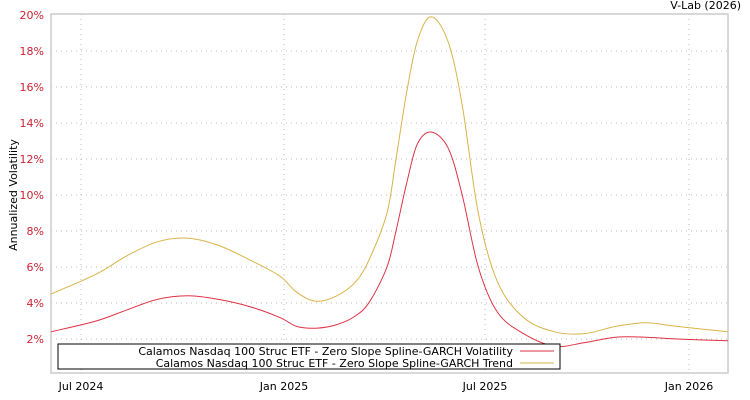 This screenshot has height=400, width=750. I want to click on x-tick-label: Jul 2024, so click(81, 386).